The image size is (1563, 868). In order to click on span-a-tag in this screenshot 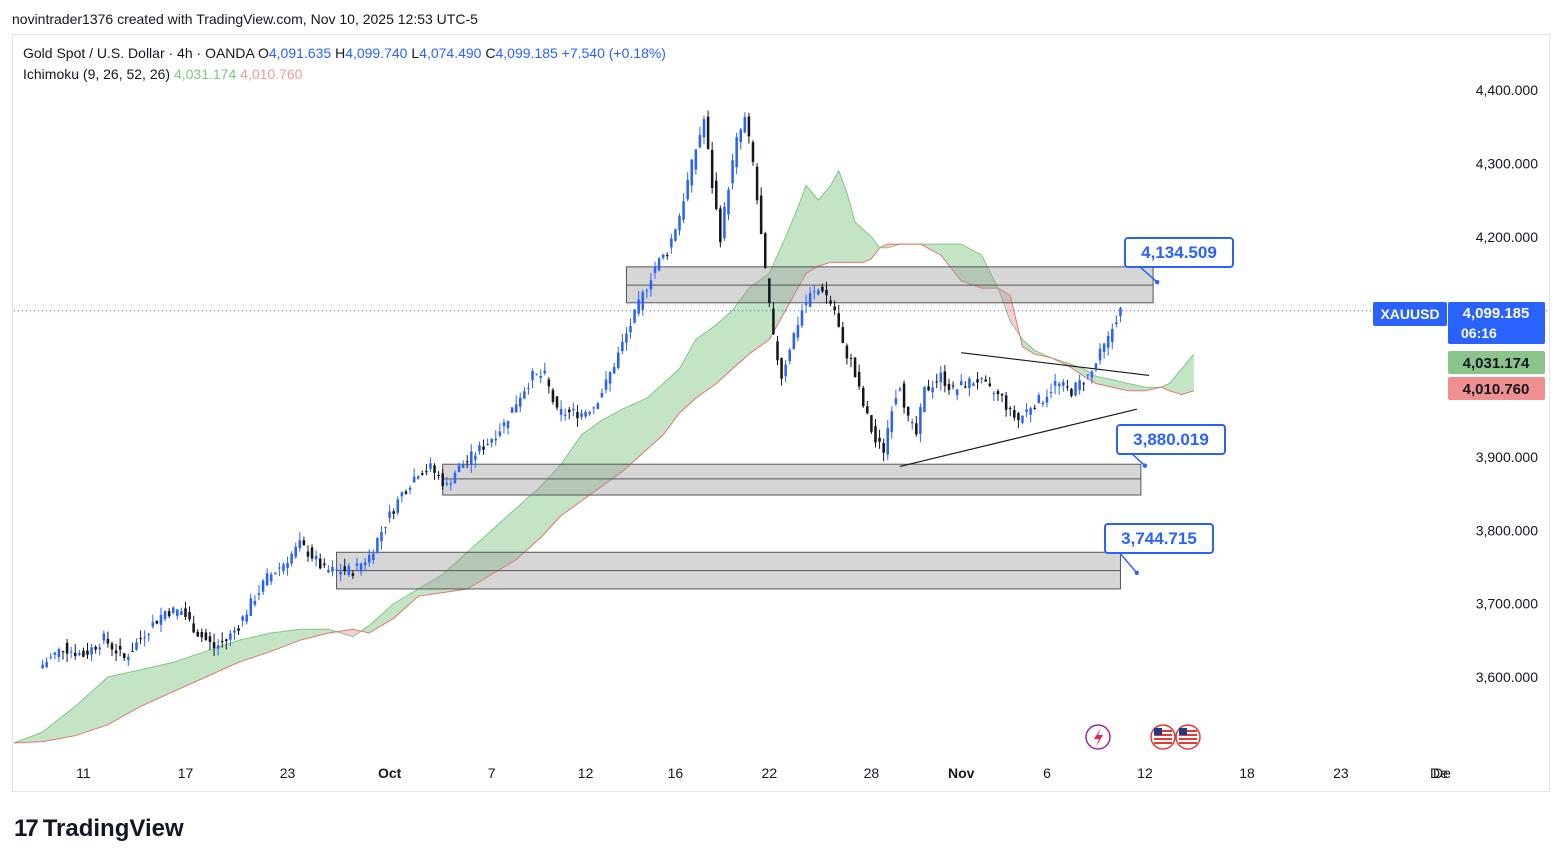, I will do `click(1496, 362)`.